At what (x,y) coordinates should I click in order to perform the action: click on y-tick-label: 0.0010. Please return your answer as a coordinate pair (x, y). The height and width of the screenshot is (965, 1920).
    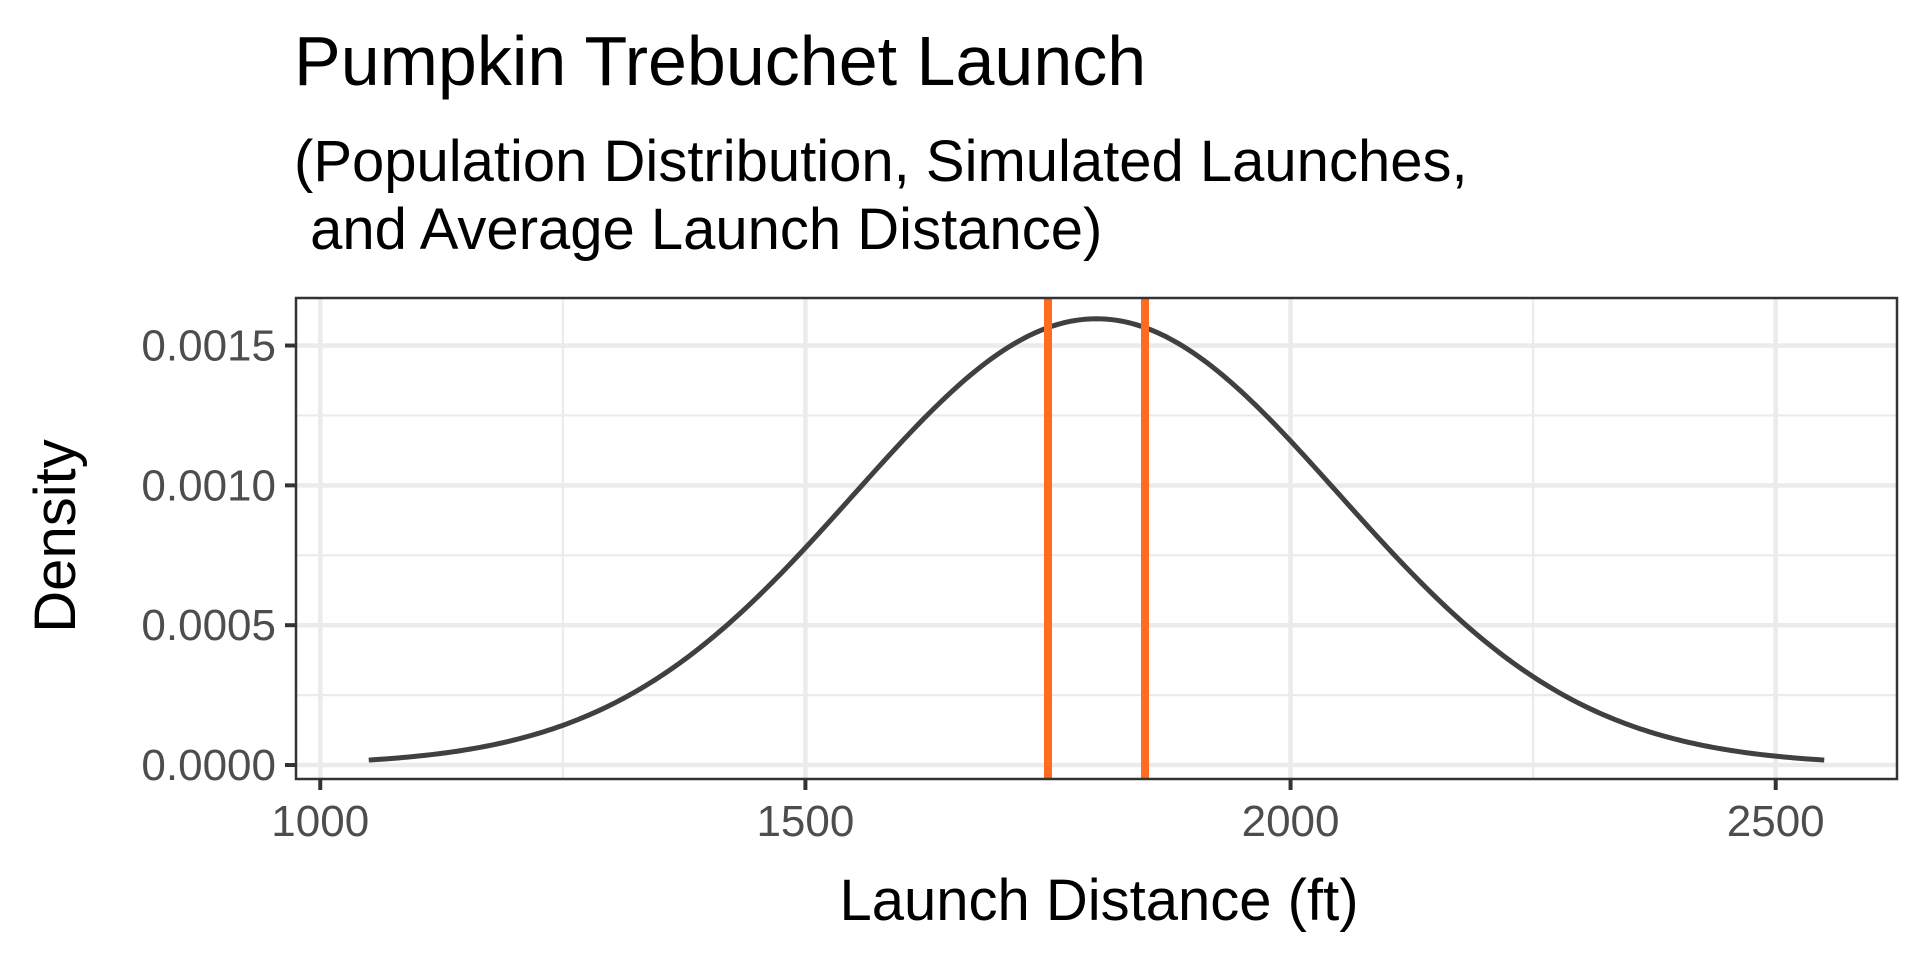
    Looking at the image, I should click on (208, 485).